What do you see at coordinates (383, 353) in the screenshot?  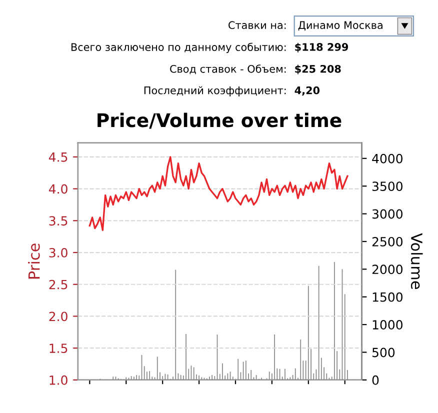 I see `y2-tick-label: 500` at bounding box center [383, 353].